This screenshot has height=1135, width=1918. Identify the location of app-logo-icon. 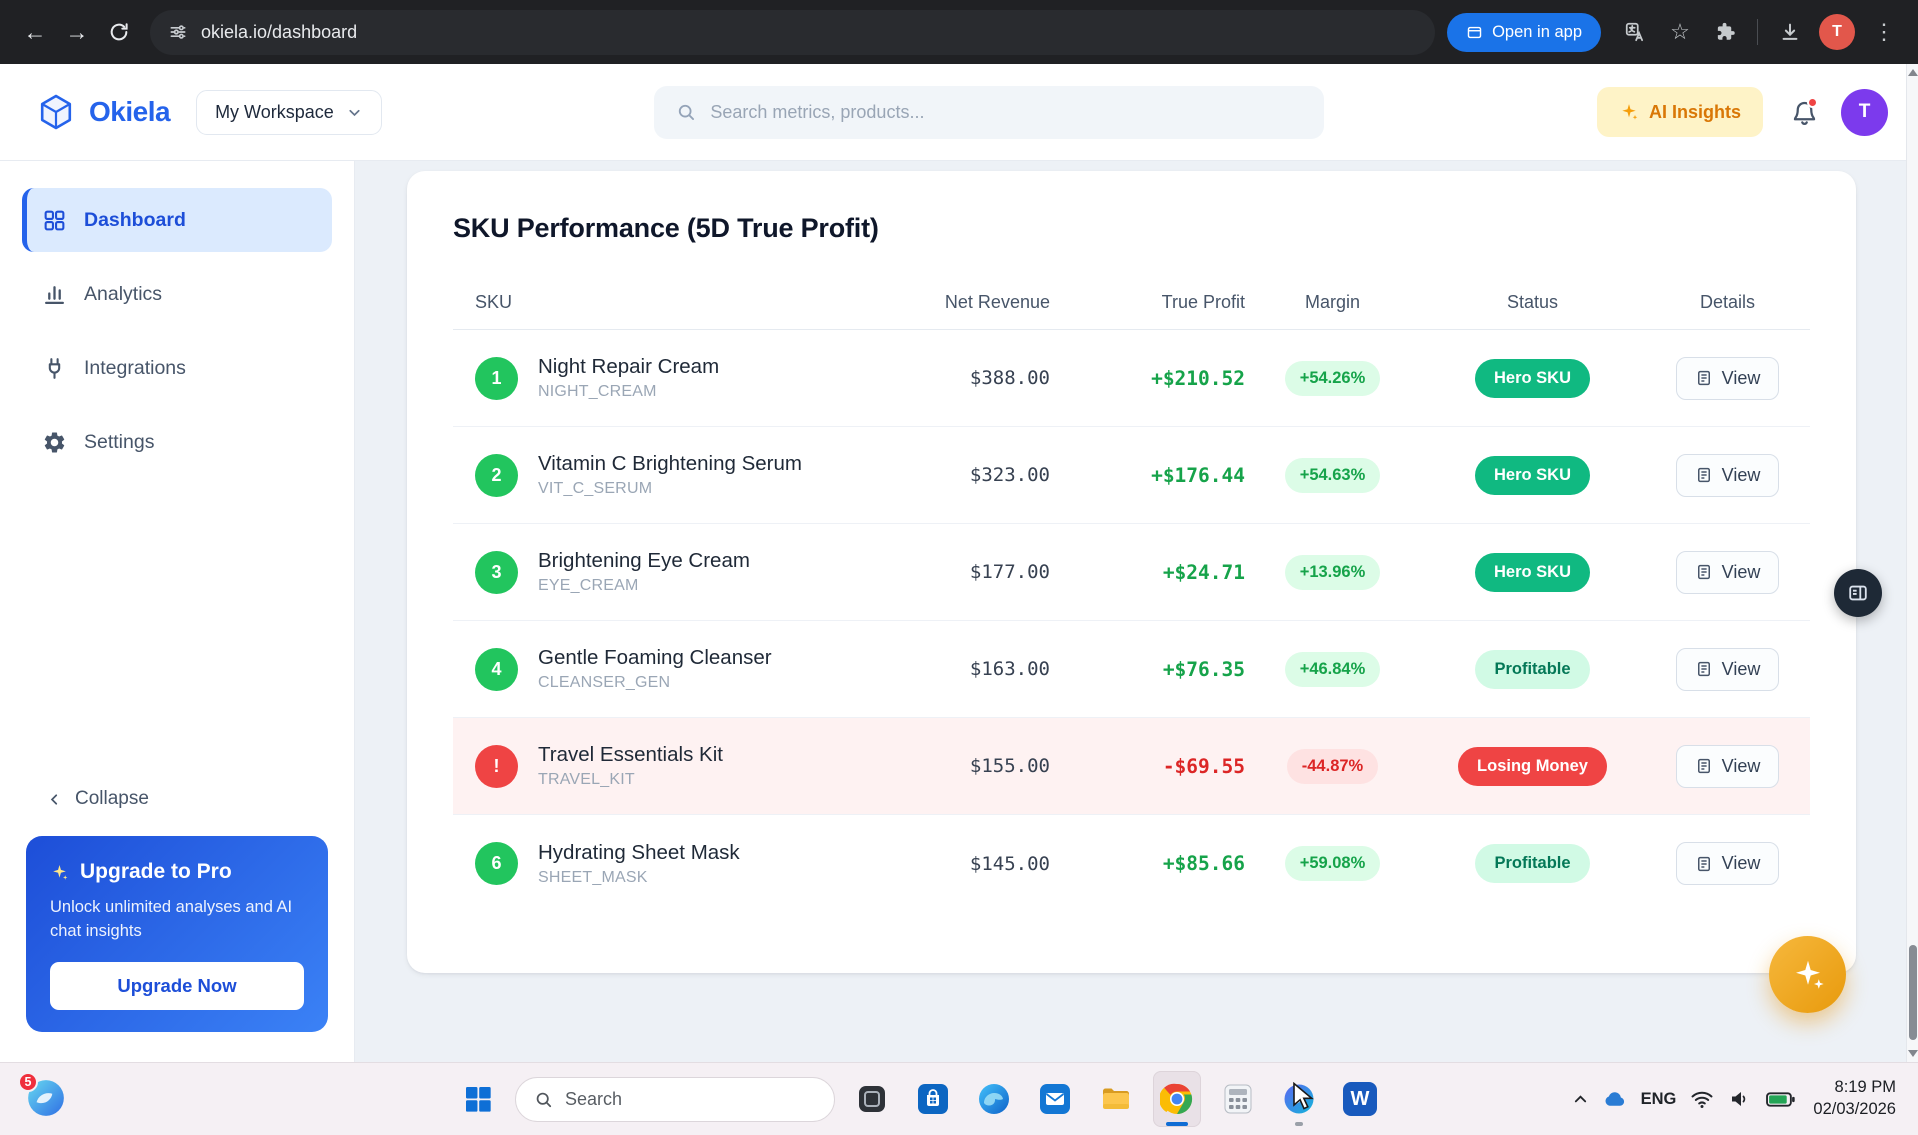
(46, 1098).